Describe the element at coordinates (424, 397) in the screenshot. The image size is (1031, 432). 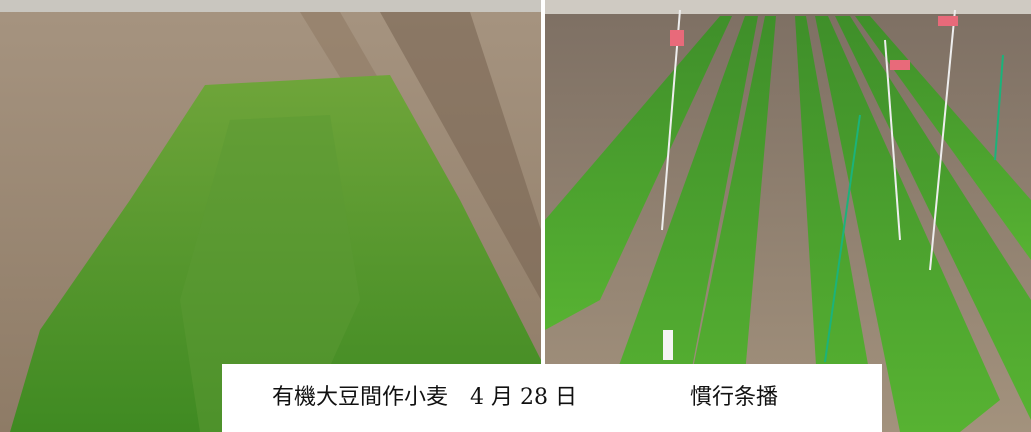
I see `caption-left: 有機大豆間作小麦 4 月 28 日` at that location.